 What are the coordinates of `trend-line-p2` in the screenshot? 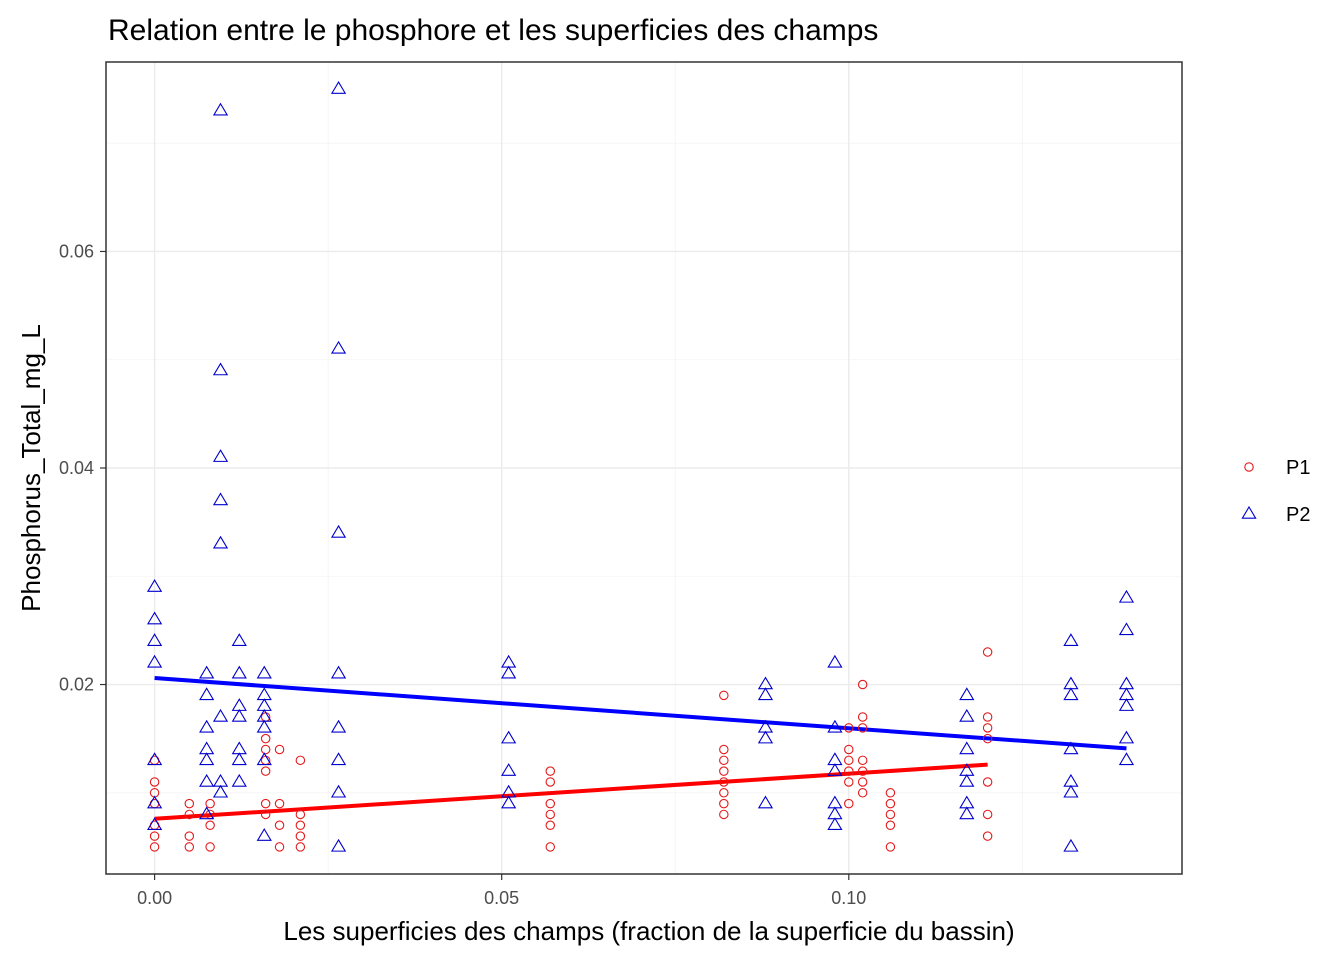 It's located at (640, 713).